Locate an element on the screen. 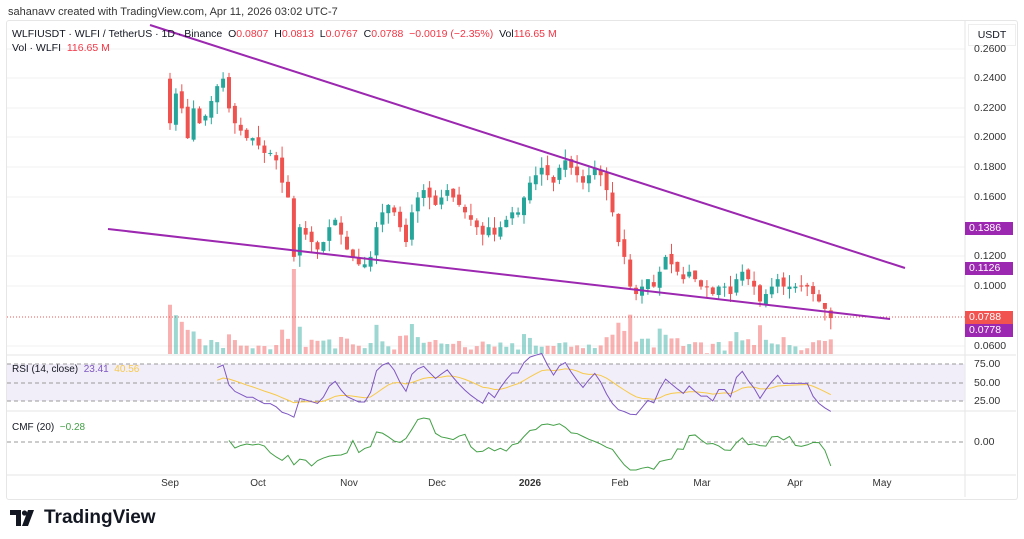 The image size is (1024, 539). price-axis-tick: 0.0600 is located at coordinates (990, 346).